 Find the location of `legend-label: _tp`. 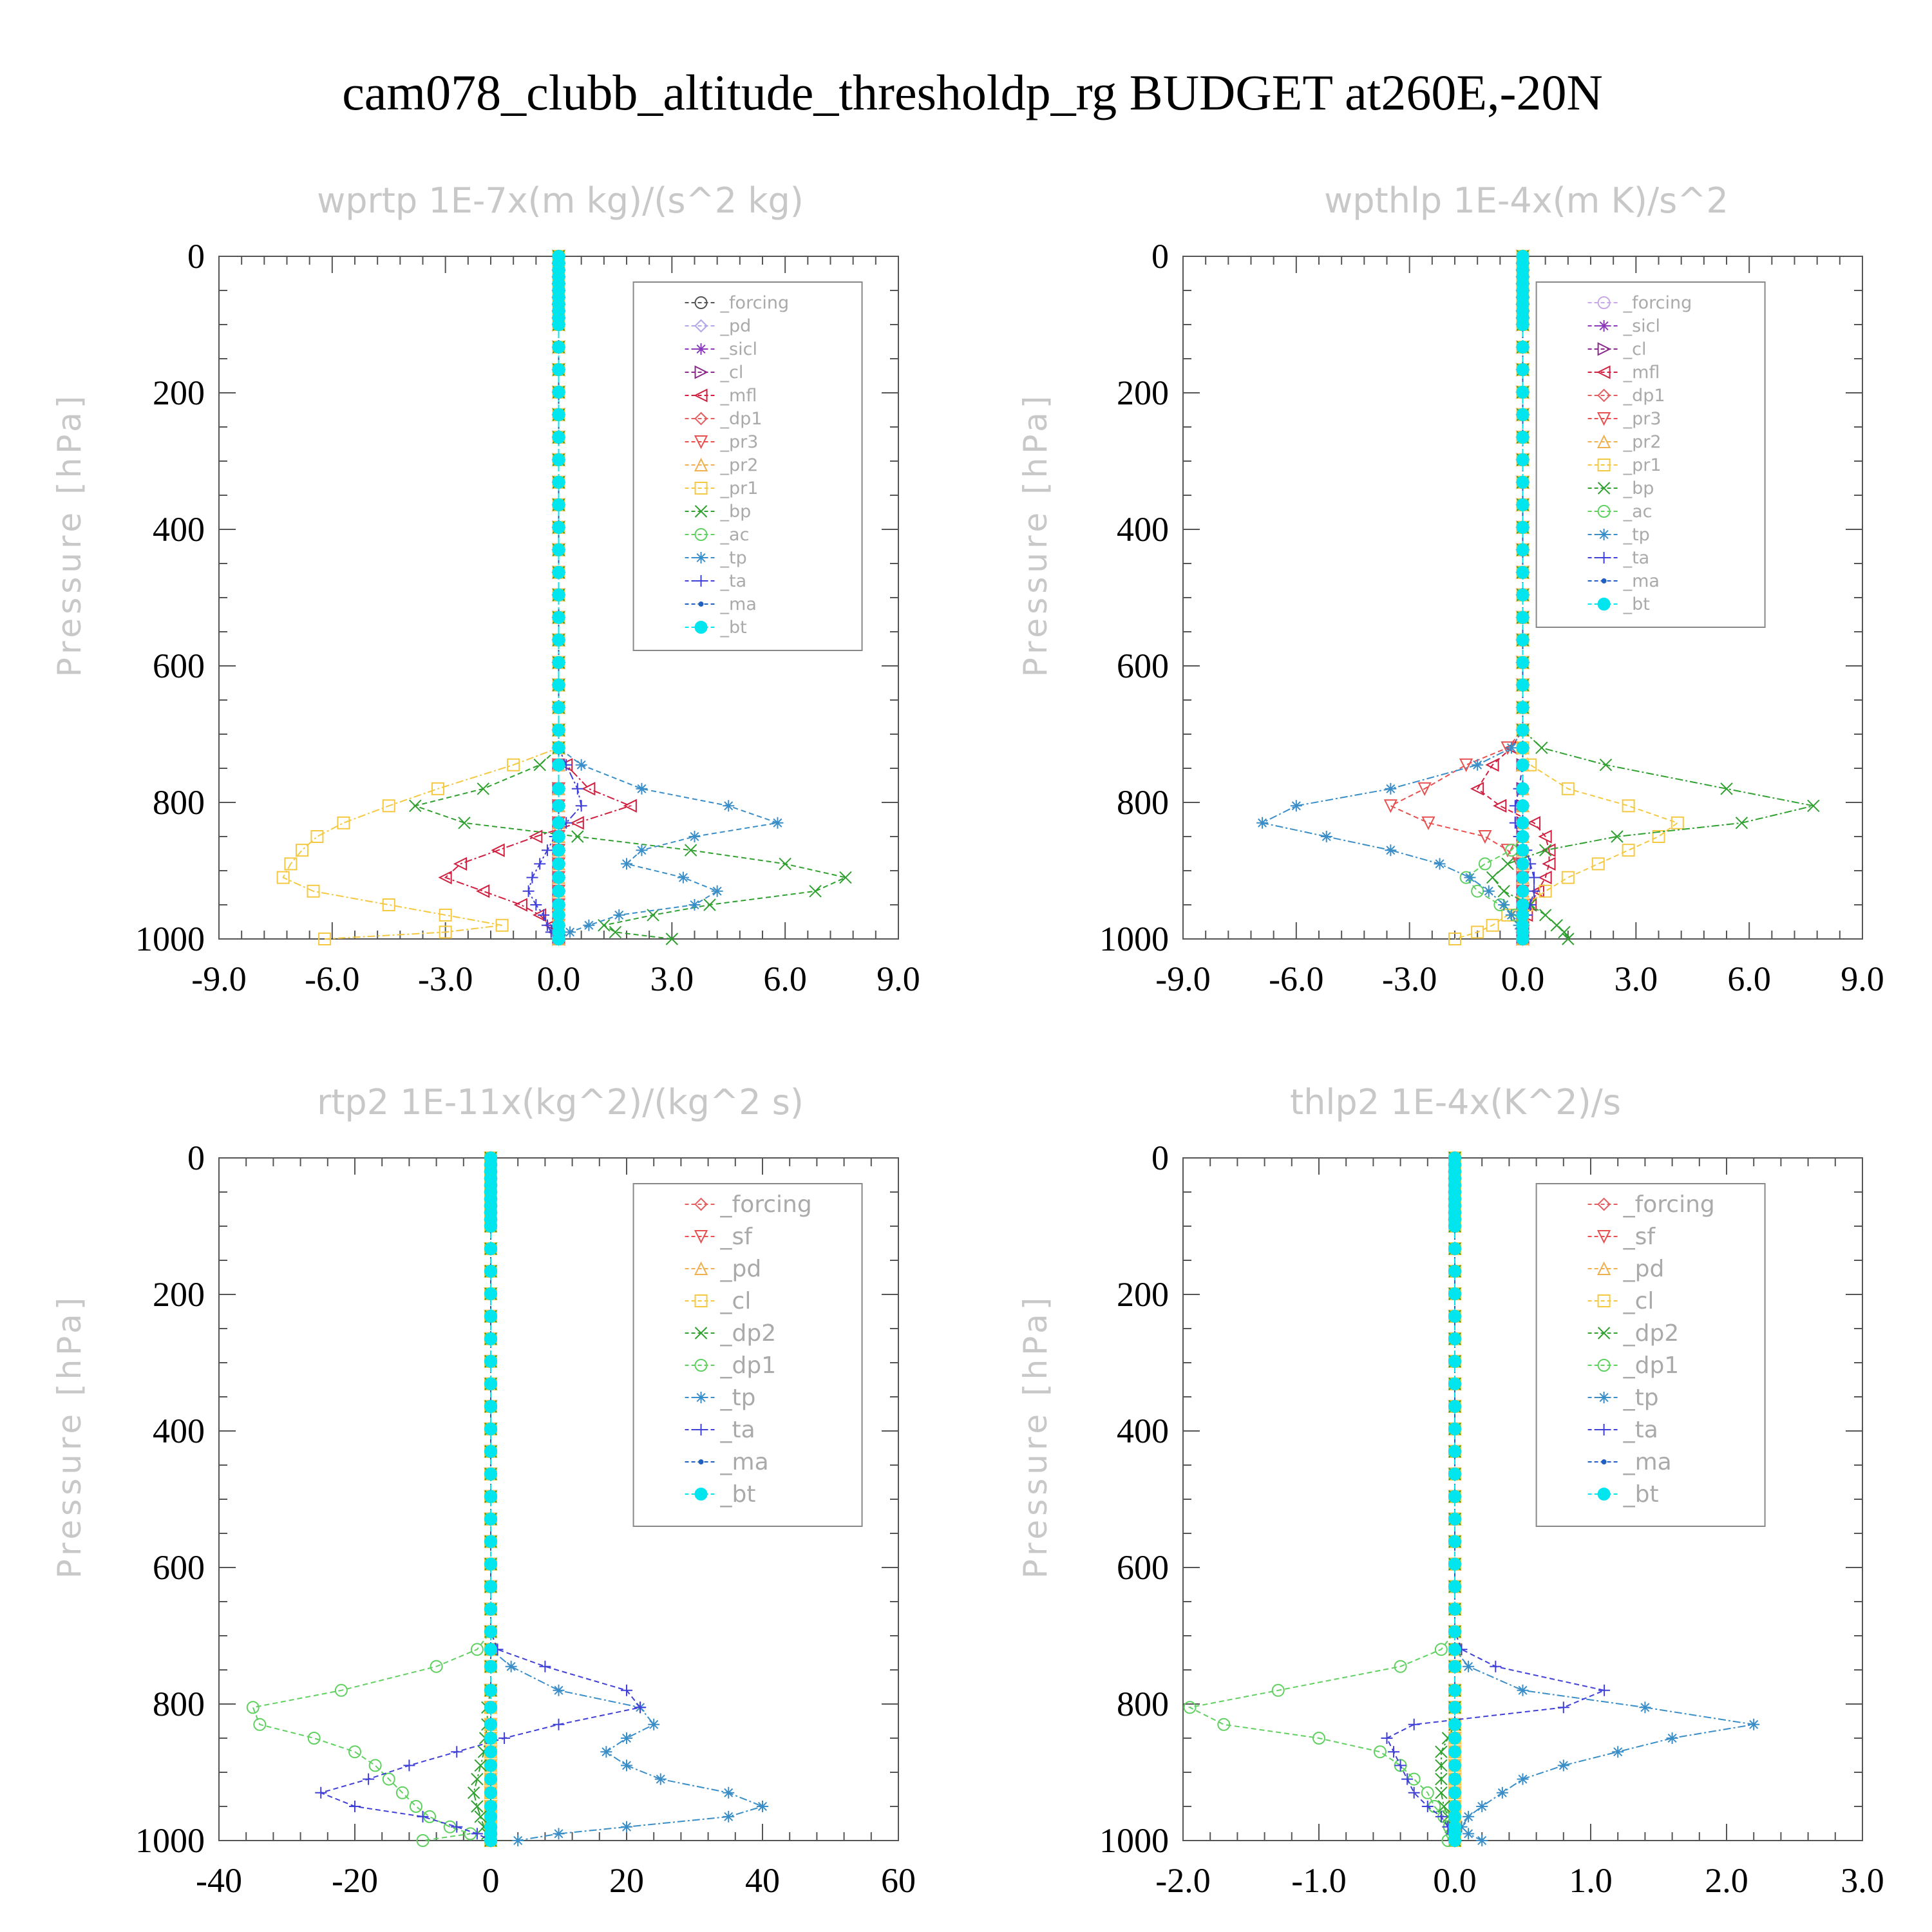

legend-label: _tp is located at coordinates (733, 558).